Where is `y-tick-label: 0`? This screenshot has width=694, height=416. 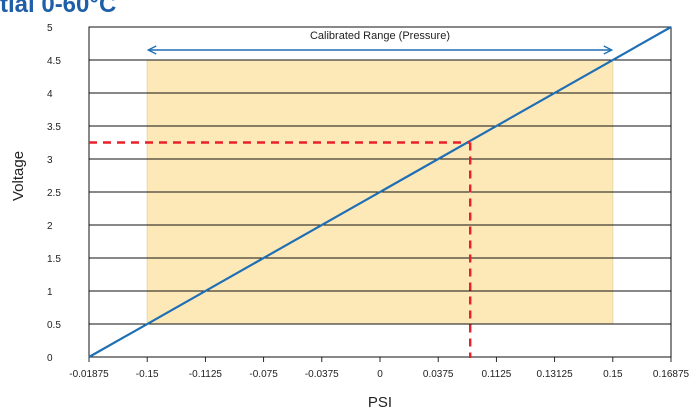
y-tick-label: 0 is located at coordinates (50, 358).